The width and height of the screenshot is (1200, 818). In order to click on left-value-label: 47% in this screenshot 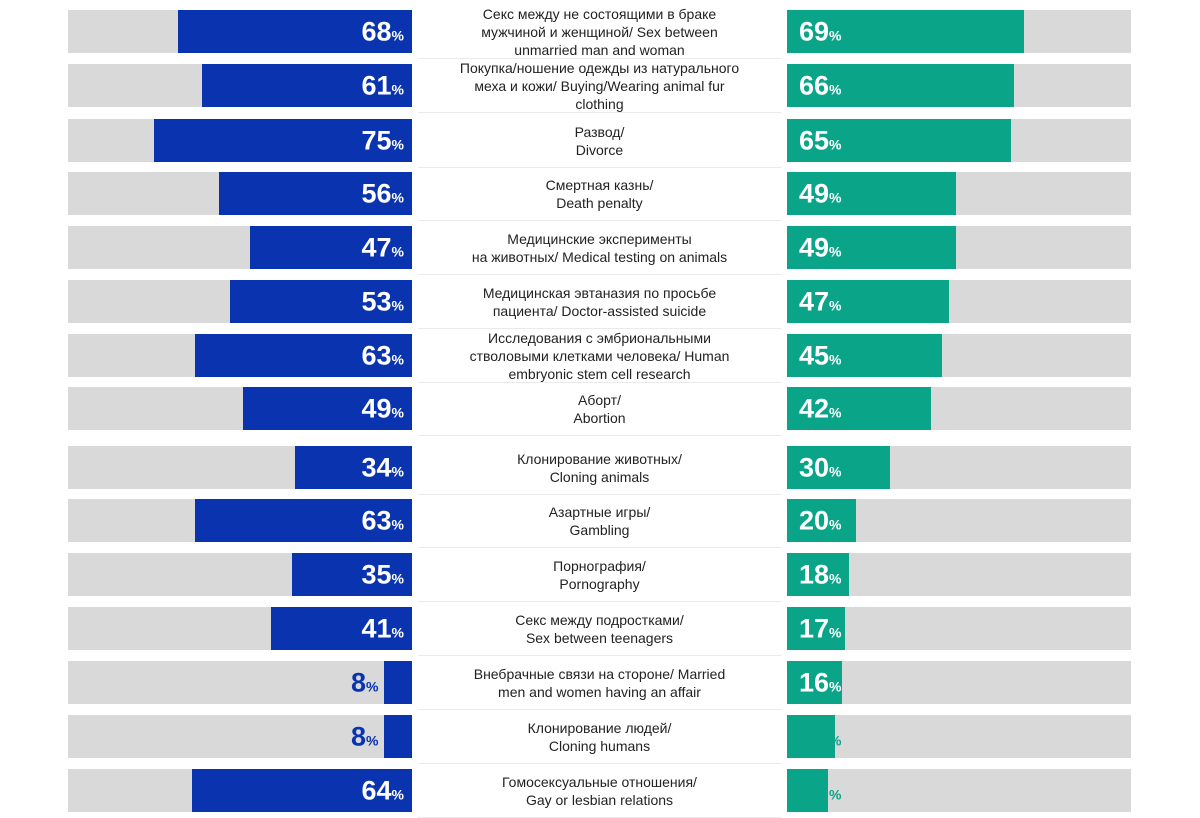, I will do `click(383, 247)`.